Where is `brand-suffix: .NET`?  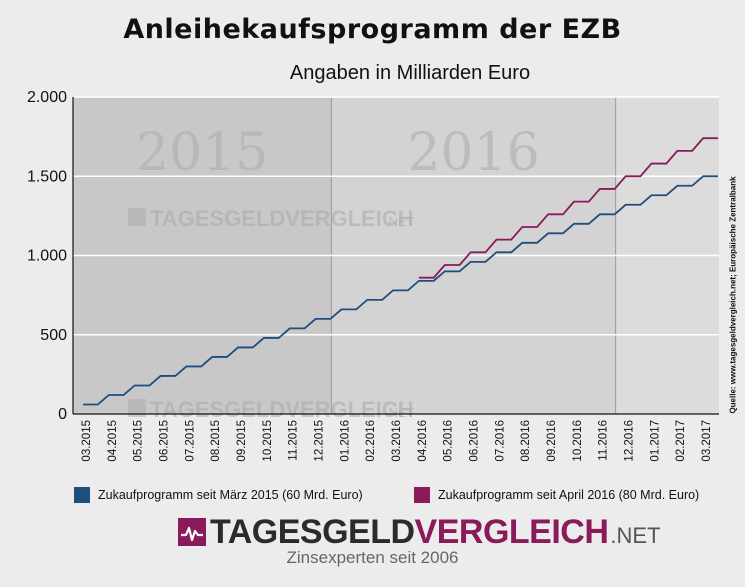
brand-suffix: .NET is located at coordinates (635, 535).